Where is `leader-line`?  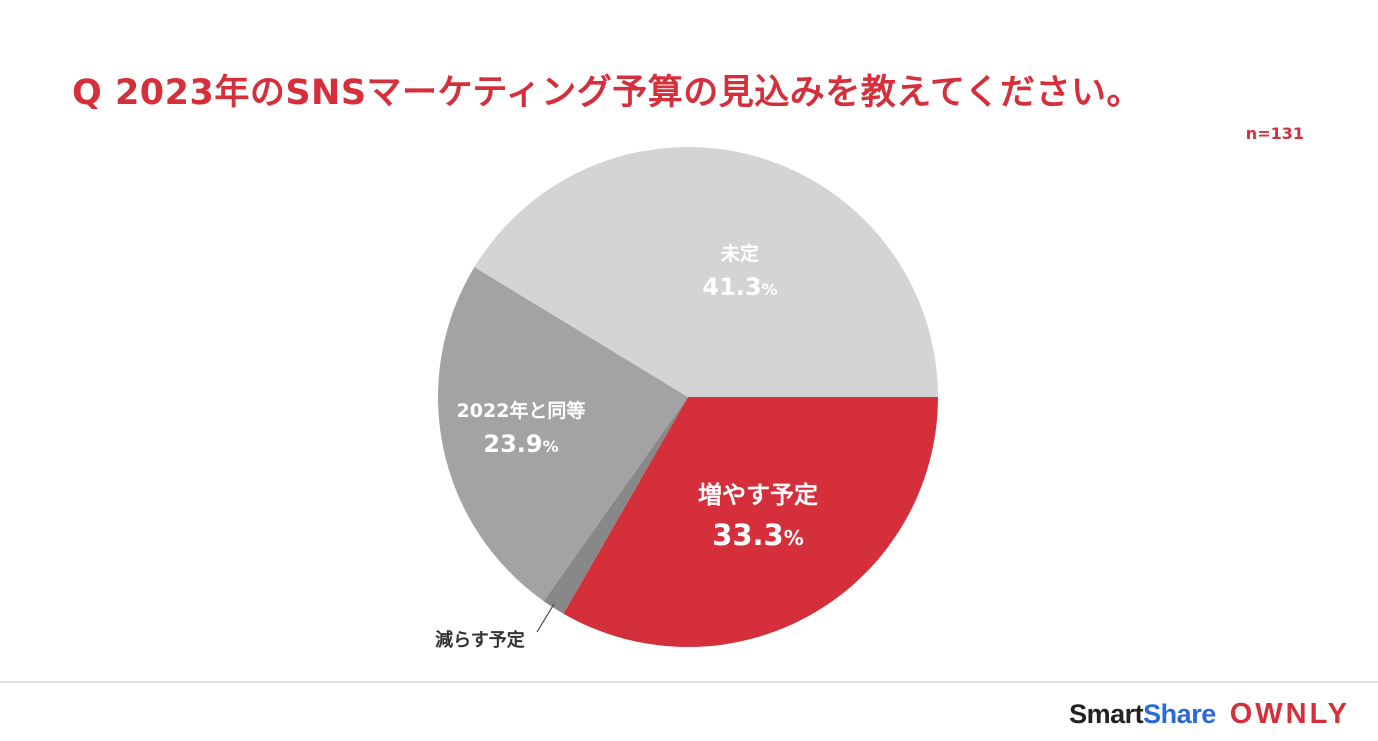 leader-line is located at coordinates (545, 618).